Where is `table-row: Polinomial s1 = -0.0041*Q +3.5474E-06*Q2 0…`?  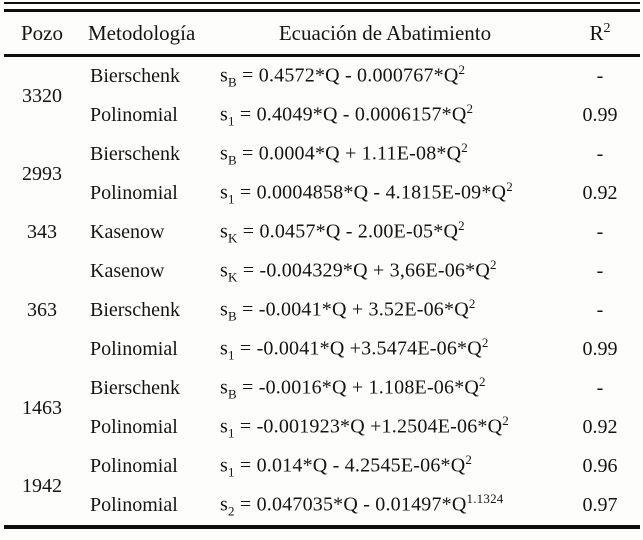
table-row: Polinomial s1 = -0.0041*Q +3.5474E-06*Q2 0… is located at coordinates (322, 349).